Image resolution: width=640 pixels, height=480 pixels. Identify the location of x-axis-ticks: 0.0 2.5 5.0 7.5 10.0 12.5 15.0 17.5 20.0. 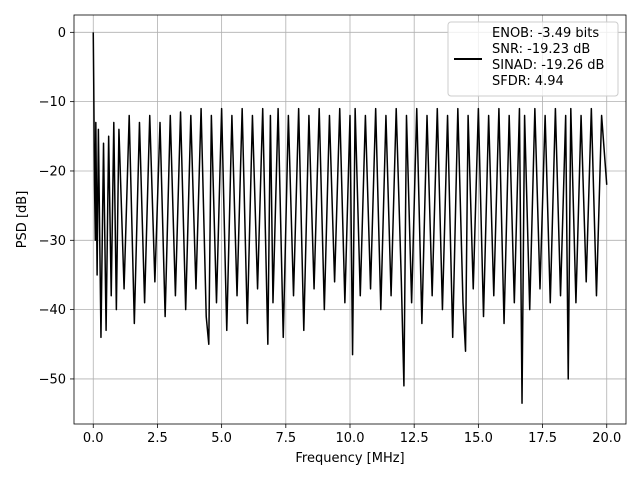
(352, 435).